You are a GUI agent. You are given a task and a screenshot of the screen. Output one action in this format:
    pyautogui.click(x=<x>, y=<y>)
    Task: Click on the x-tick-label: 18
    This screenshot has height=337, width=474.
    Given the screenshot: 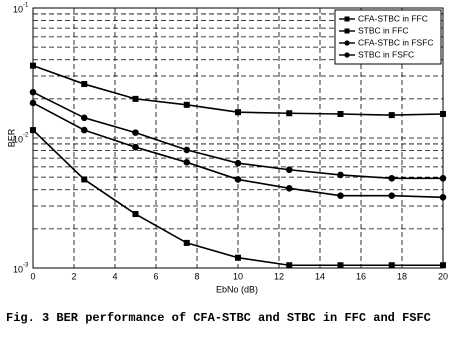 What is the action you would take?
    pyautogui.click(x=402, y=276)
    